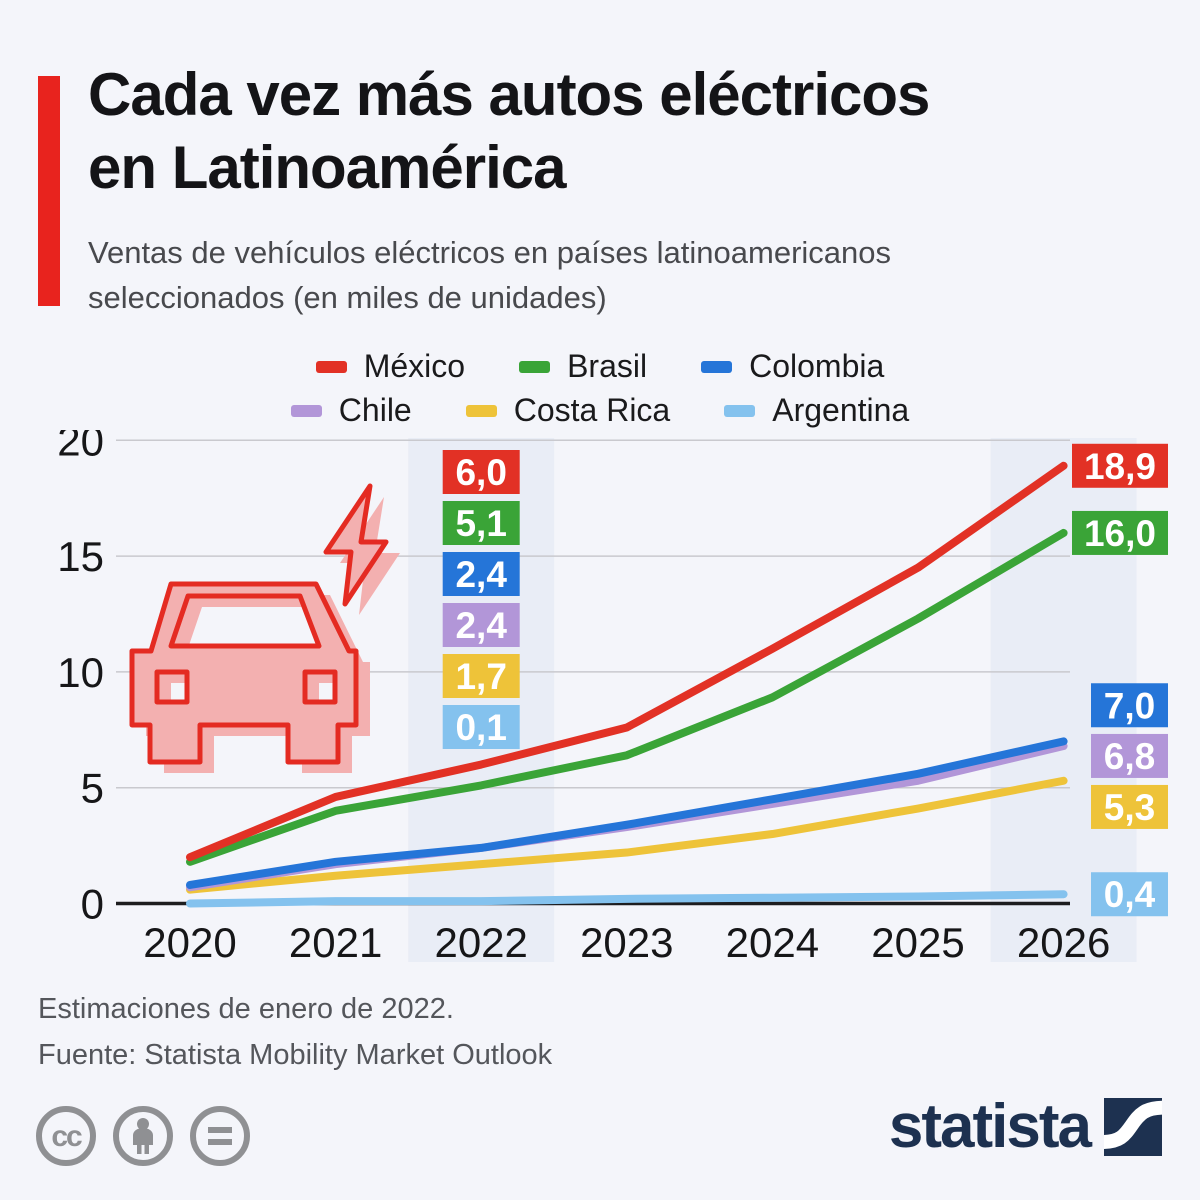 Image resolution: width=1200 pixels, height=1200 pixels. What do you see at coordinates (306, 410) in the screenshot?
I see `legend-swatch-chile` at bounding box center [306, 410].